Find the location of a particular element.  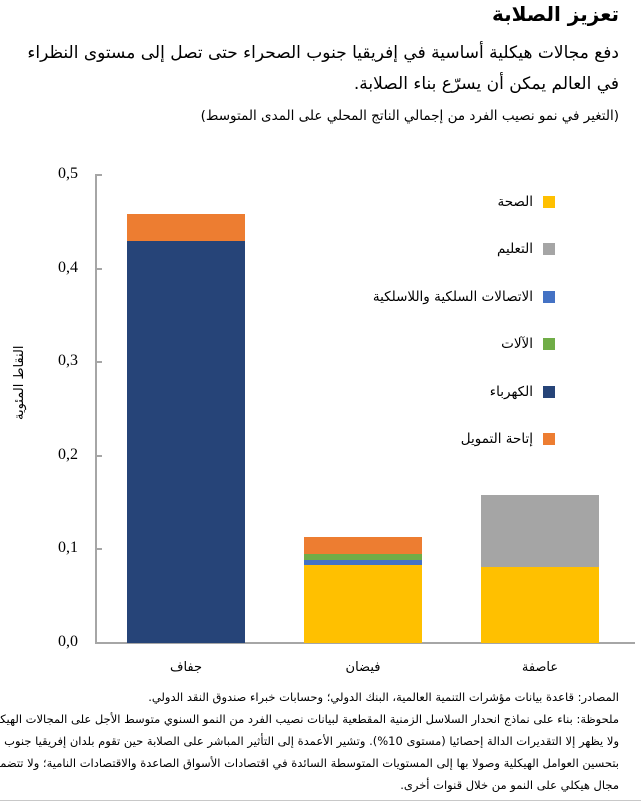

y-tick-label: 0,0 is located at coordinates (68, 641).